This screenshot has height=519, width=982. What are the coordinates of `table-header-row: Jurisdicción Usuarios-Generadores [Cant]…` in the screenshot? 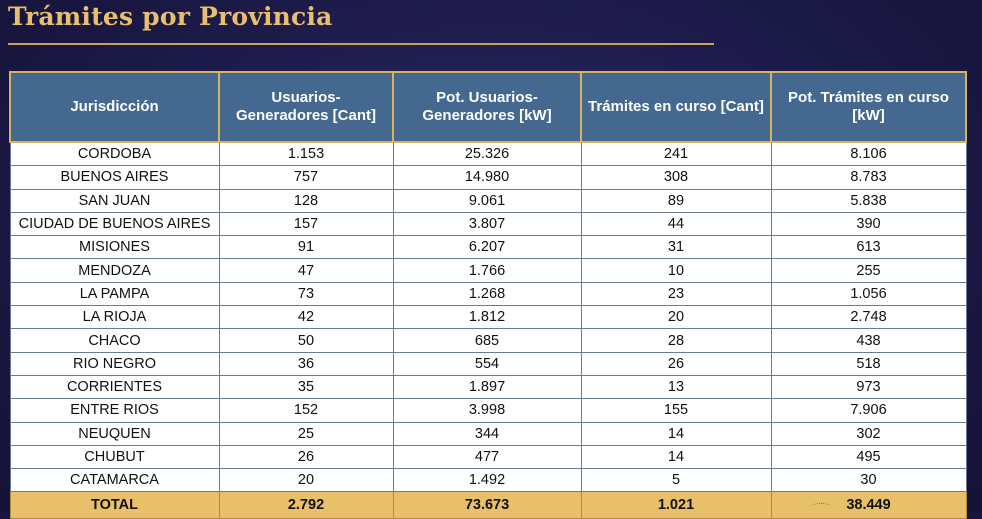 It's located at (488, 107).